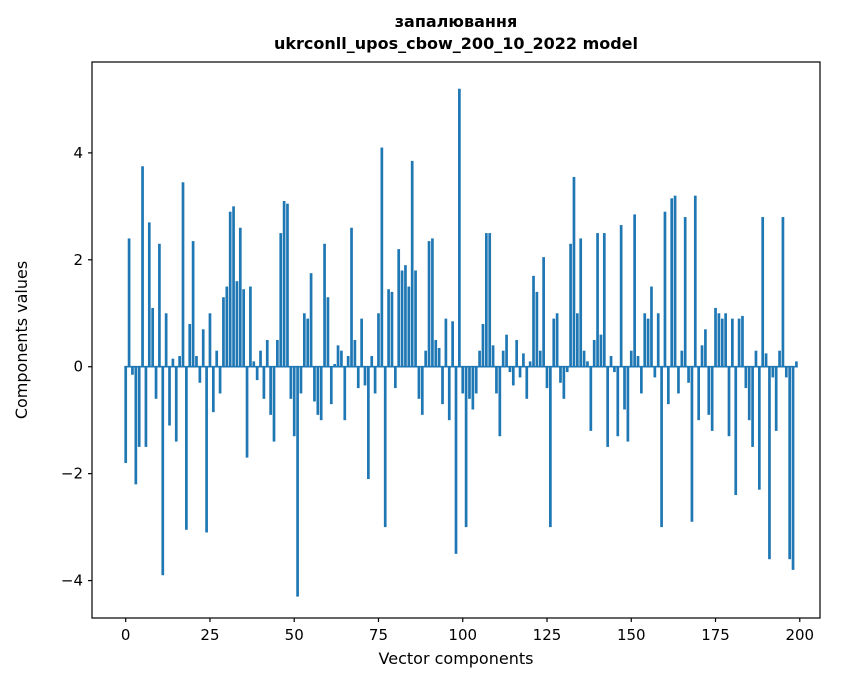 Image resolution: width=847 pixels, height=696 pixels. I want to click on x-tick-label: 0, so click(126, 635).